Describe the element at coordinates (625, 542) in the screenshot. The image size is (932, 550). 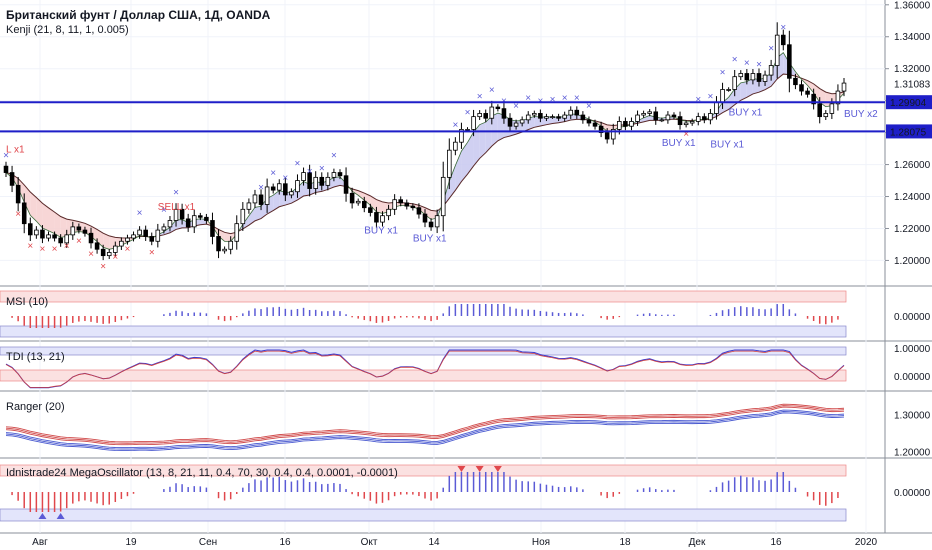
I see `time-axis-label: 18` at that location.